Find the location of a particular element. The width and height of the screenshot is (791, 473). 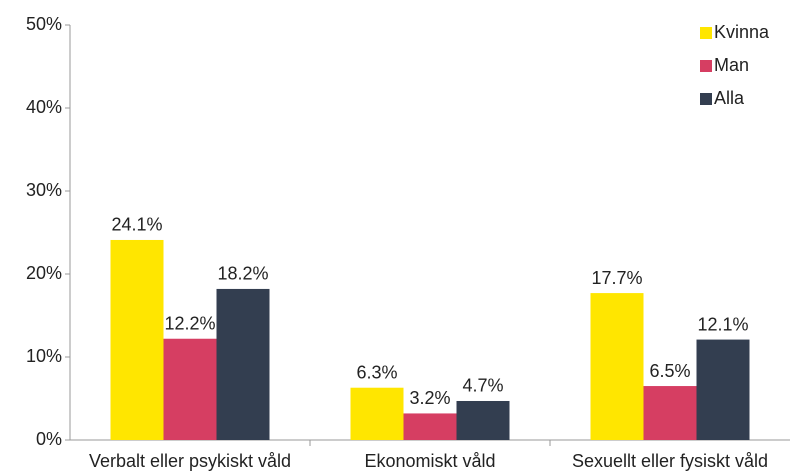

x-tick-label: Ekonomiskt våld is located at coordinates (429, 461).